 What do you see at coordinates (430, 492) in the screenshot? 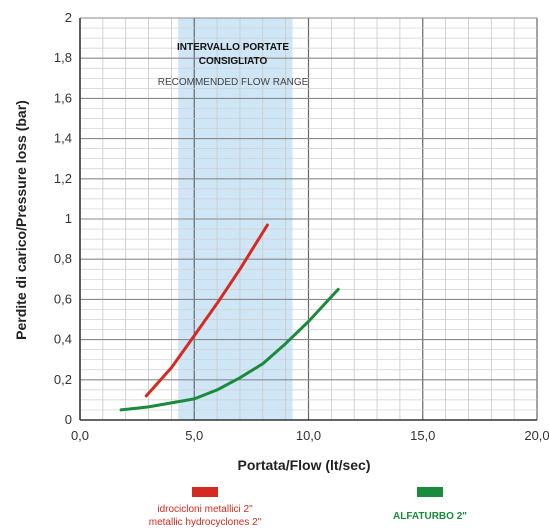
I see `legend-green-swatch` at bounding box center [430, 492].